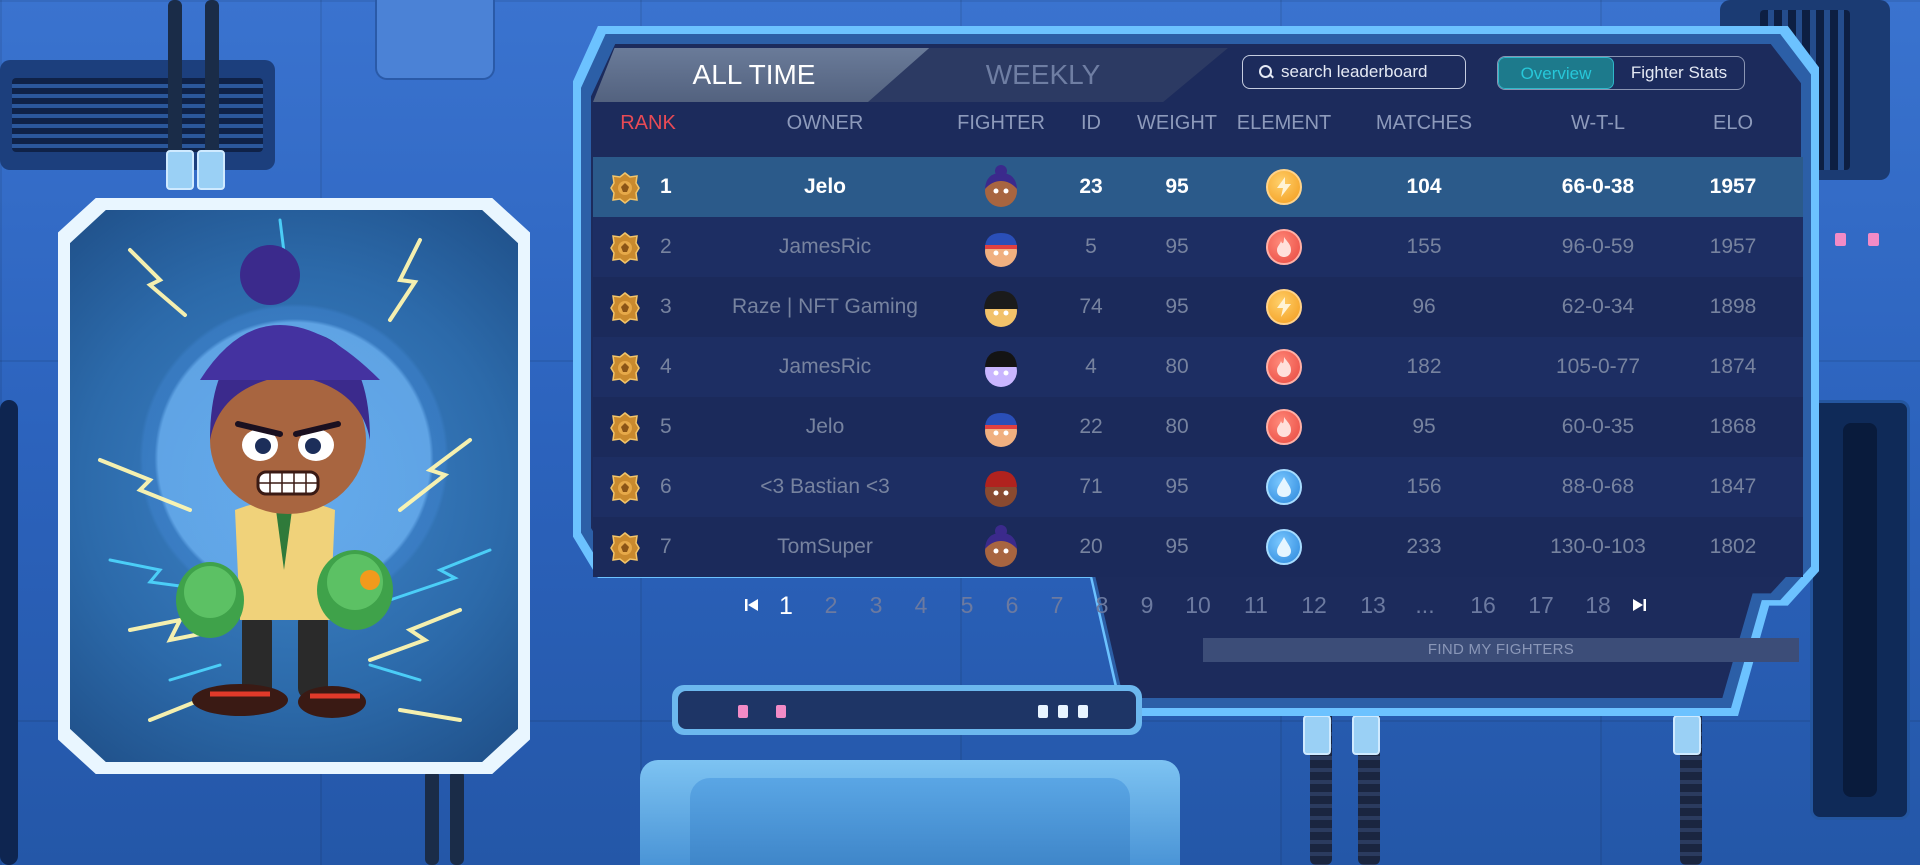  I want to click on column-matches: MATCHES, so click(1424, 123).